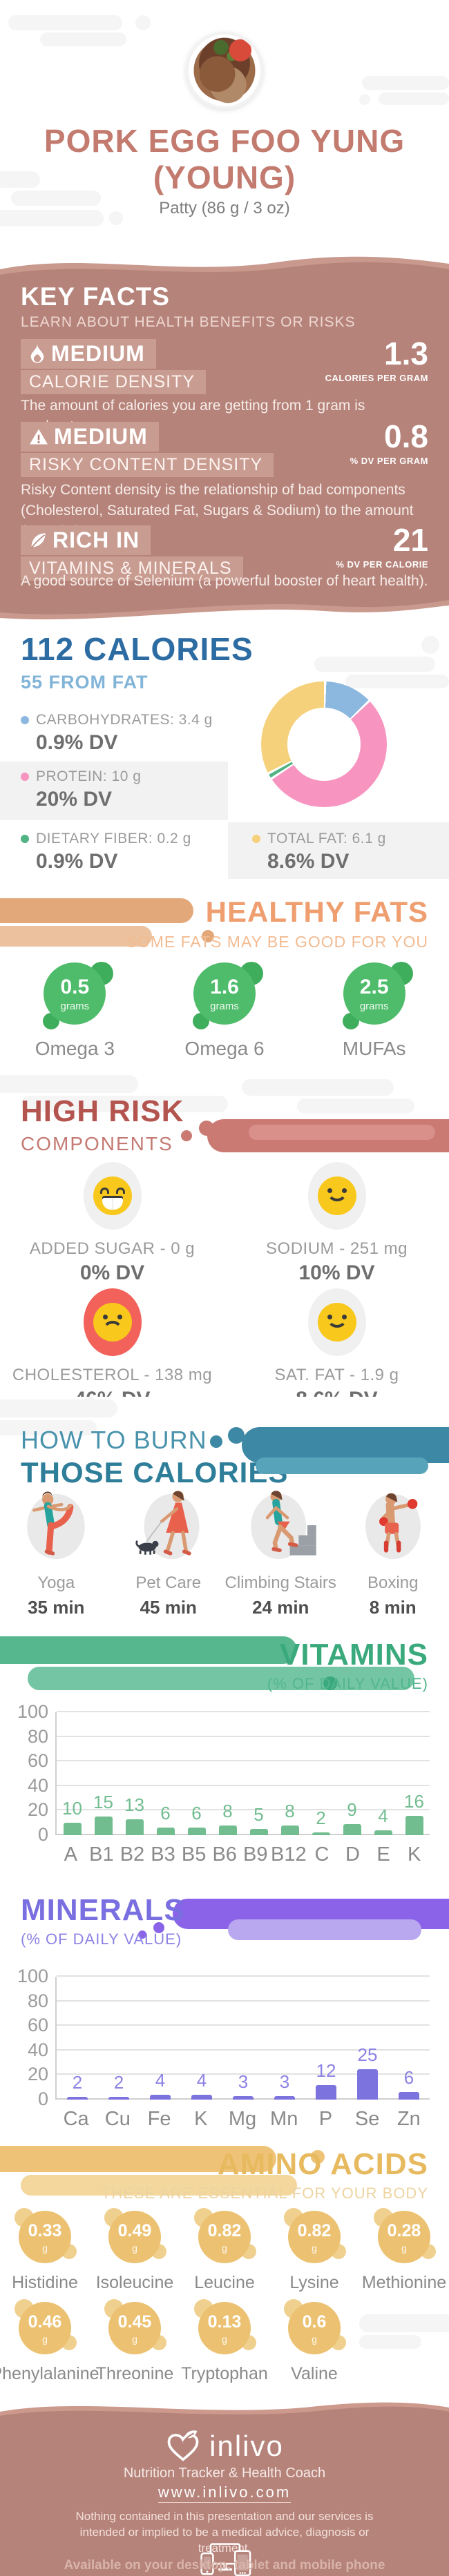 The width and height of the screenshot is (449, 2576). Describe the element at coordinates (281, 1607) in the screenshot. I see `activity-time: 24 min` at that location.